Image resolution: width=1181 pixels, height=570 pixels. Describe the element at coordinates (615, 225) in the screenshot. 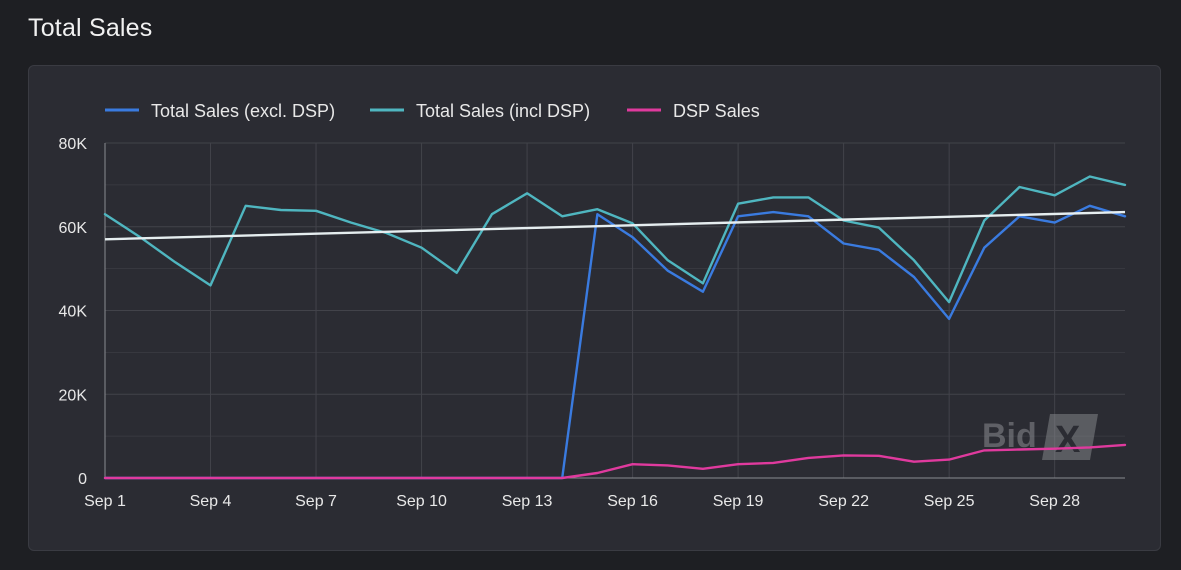

I see `trendline` at that location.